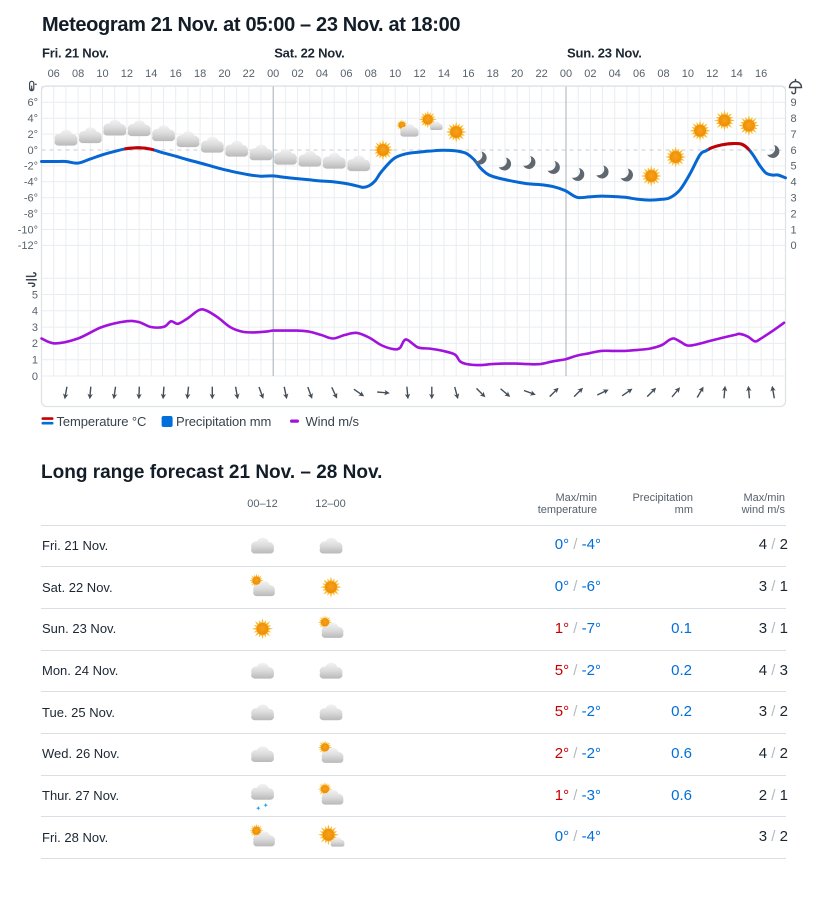 This screenshot has height=900, width=827. Describe the element at coordinates (75, 53) in the screenshot. I see `svg-text: Fri. 21 Nov.` at that location.